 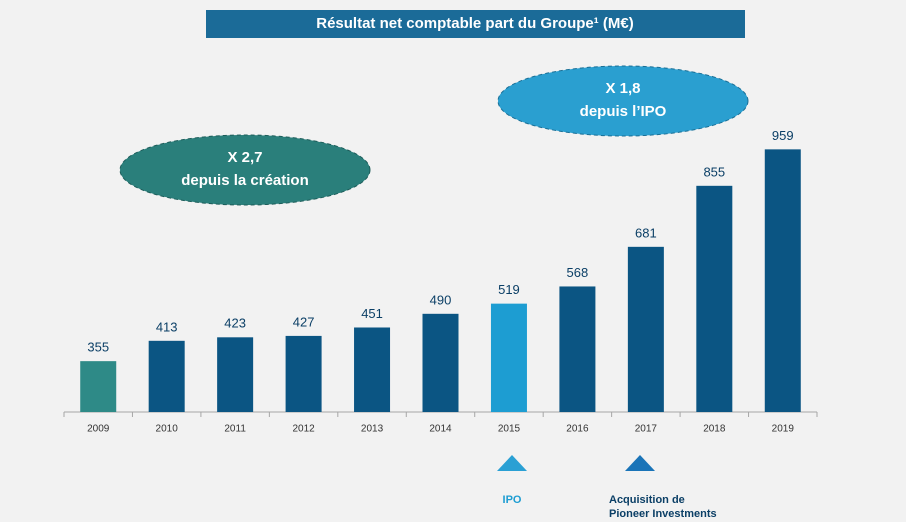 I want to click on x-tick-label: 2016, so click(x=577, y=429).